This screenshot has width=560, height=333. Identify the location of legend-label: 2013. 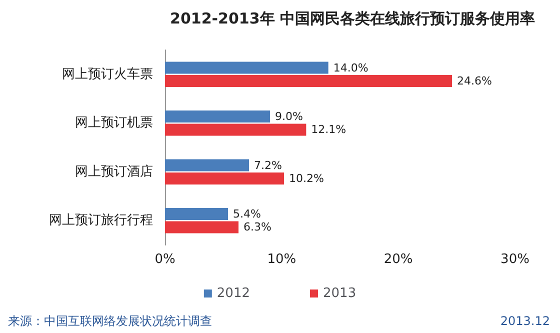
(339, 293).